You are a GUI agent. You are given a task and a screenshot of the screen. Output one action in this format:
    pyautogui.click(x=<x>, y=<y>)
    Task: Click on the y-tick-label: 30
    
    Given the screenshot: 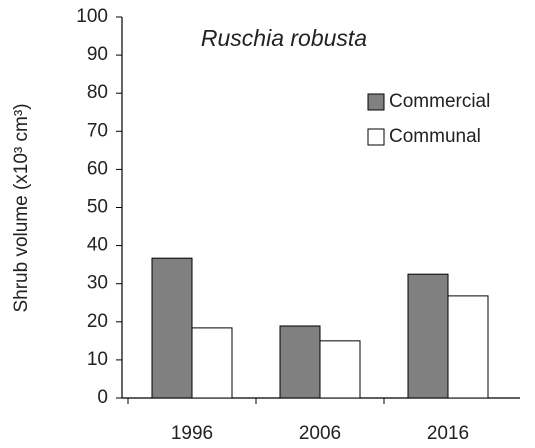 What is the action you would take?
    pyautogui.click(x=97, y=283)
    